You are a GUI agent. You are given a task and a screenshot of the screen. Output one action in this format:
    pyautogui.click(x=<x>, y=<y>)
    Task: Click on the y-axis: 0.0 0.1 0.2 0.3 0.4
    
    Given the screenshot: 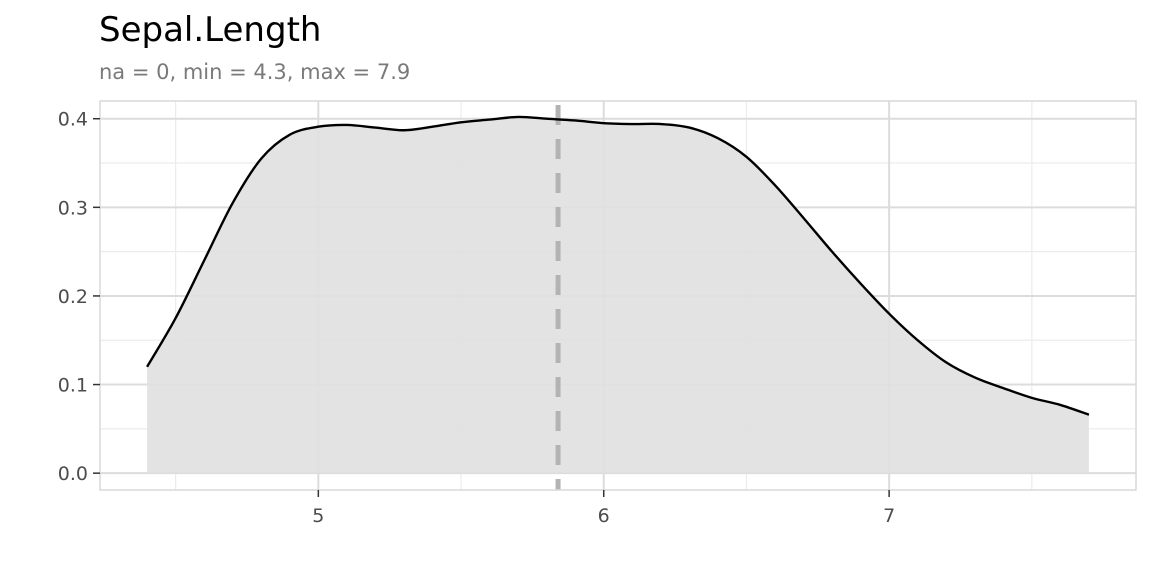 What is the action you would take?
    pyautogui.click(x=79, y=297)
    